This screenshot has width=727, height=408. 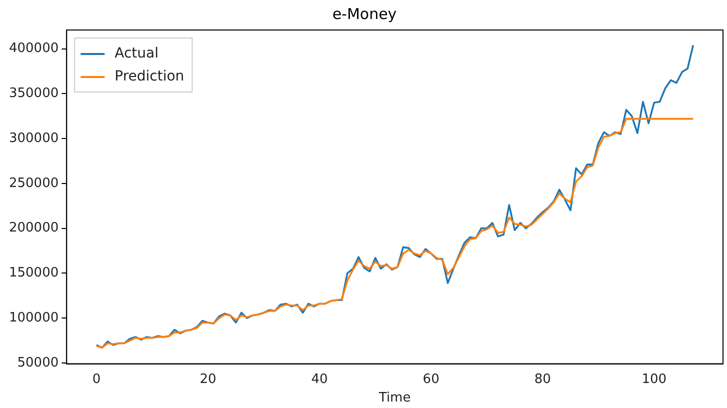 What do you see at coordinates (319, 379) in the screenshot?
I see `x-tick-label: 40` at bounding box center [319, 379].